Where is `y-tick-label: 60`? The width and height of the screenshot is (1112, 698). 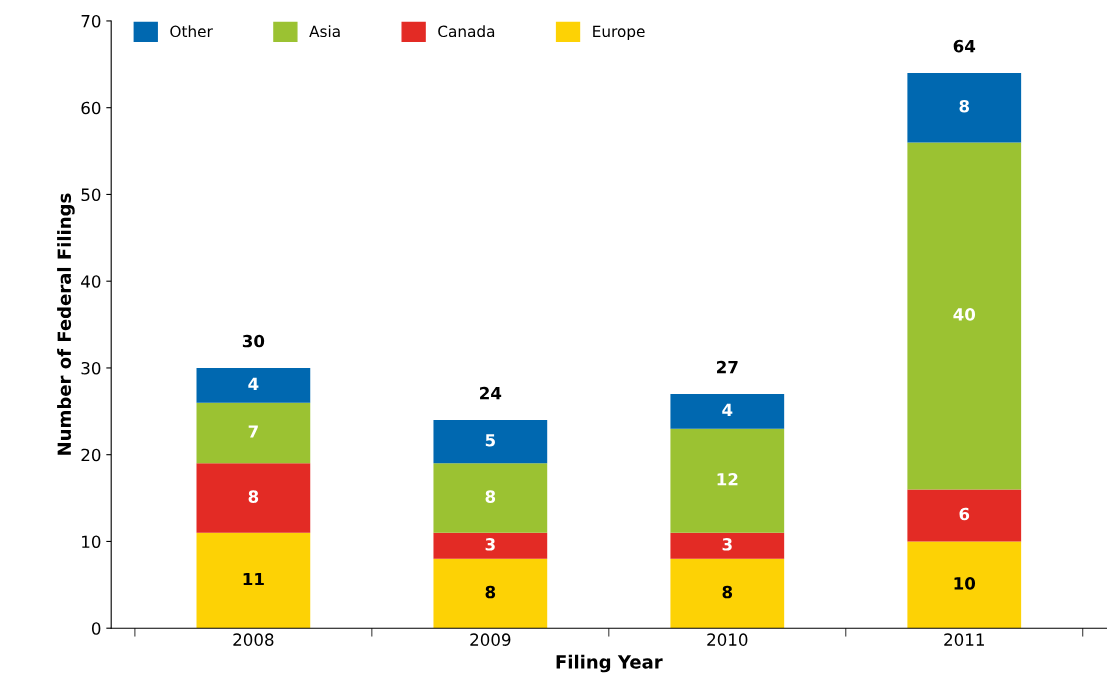
y-tick-label: 60 is located at coordinates (91, 108).